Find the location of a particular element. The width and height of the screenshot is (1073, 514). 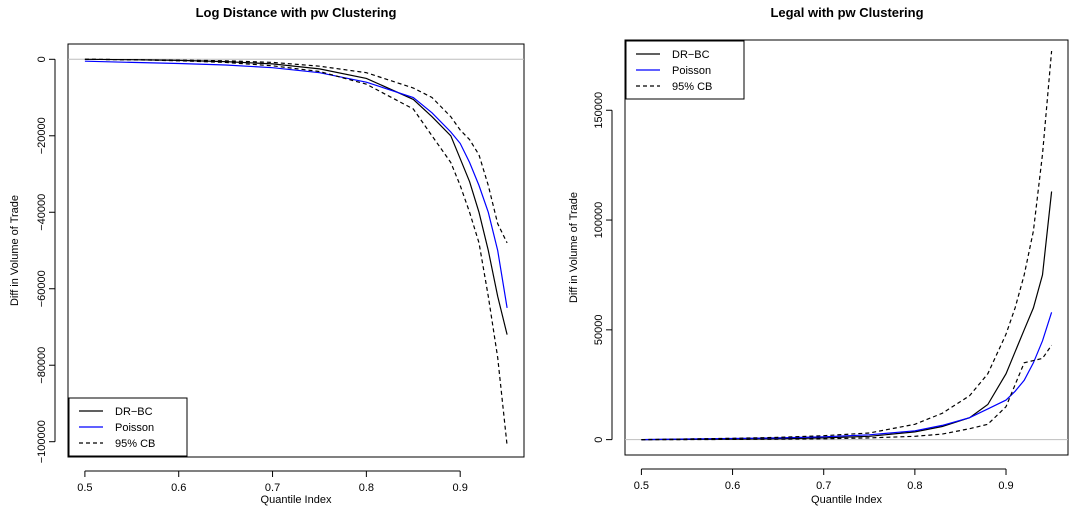

y-tick-label: −20000 is located at coordinates (42, 135).